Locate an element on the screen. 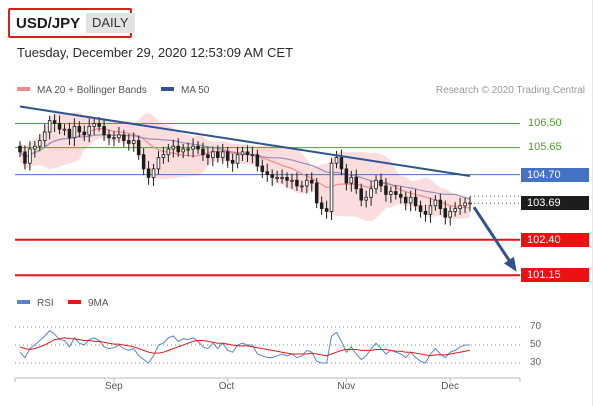 The image size is (593, 406). level-label-target: 106.50 is located at coordinates (545, 122).